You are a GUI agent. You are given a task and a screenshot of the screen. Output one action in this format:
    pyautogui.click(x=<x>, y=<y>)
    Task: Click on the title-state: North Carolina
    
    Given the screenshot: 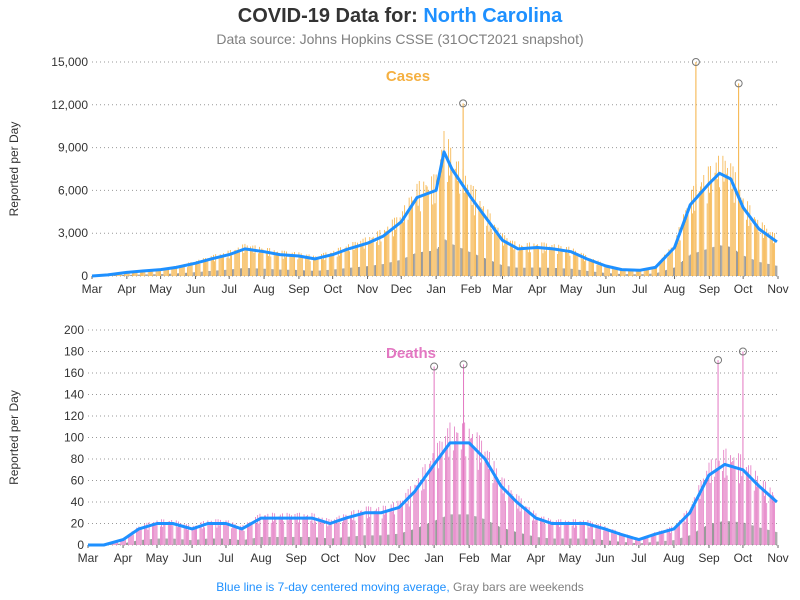 What is the action you would take?
    pyautogui.click(x=493, y=16)
    